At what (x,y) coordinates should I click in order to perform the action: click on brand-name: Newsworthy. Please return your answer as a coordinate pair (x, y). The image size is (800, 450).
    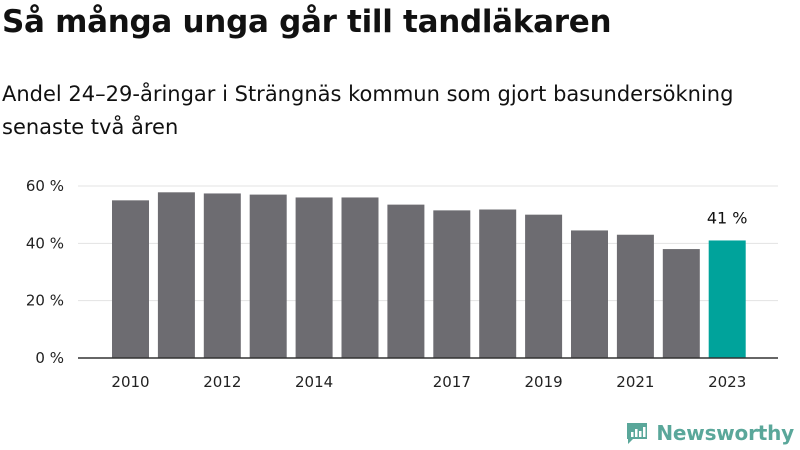
    Looking at the image, I should click on (725, 433).